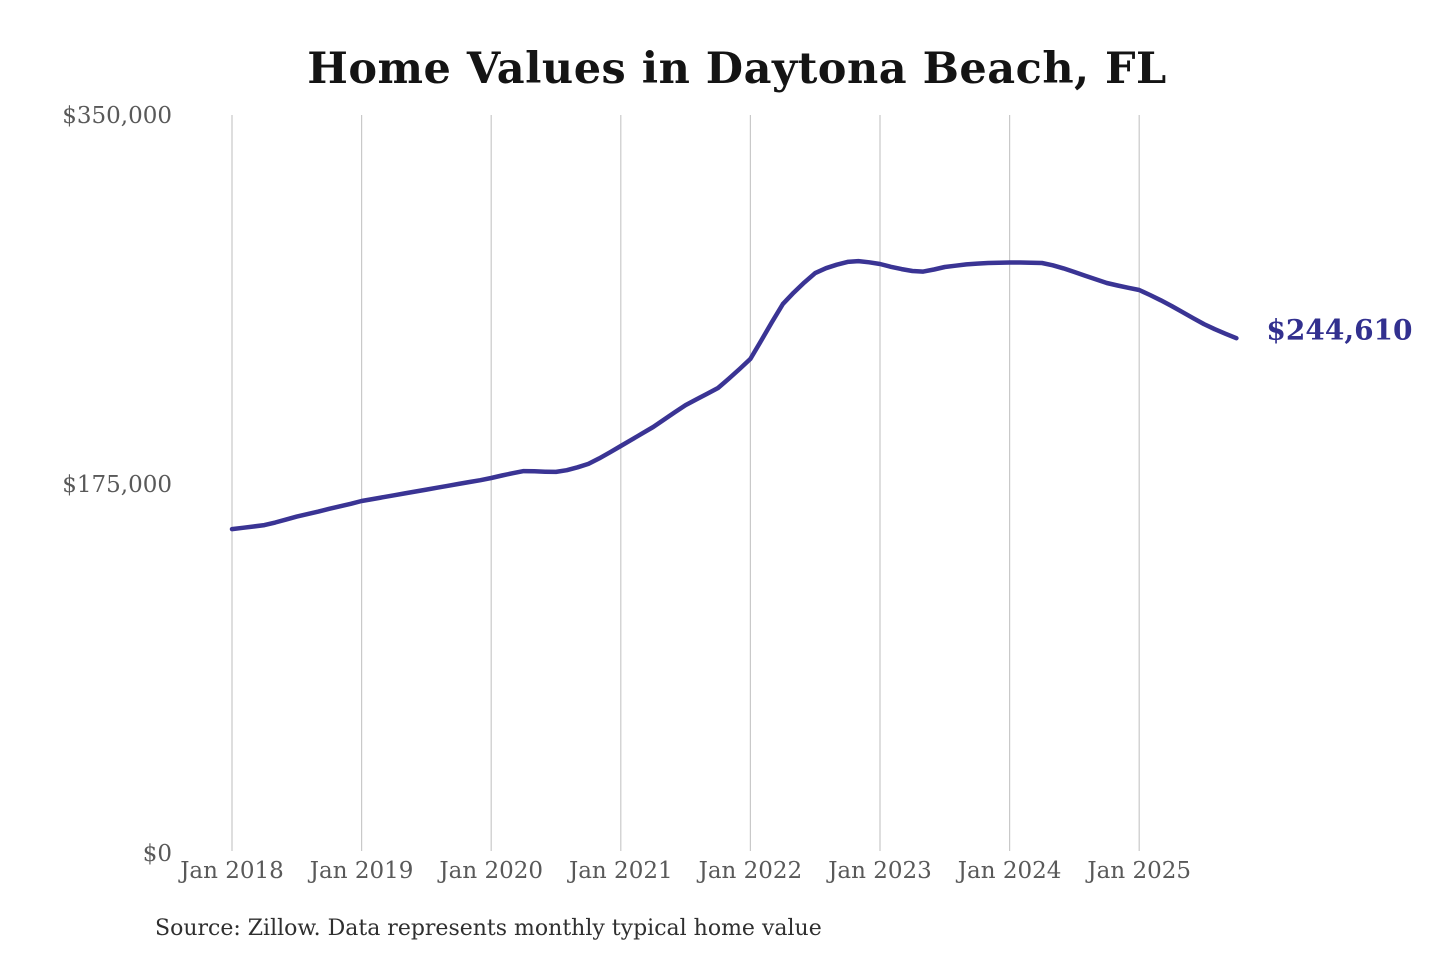 This screenshot has height=960, width=1440. What do you see at coordinates (117, 485) in the screenshot?
I see `y-tick-label: $175,000` at bounding box center [117, 485].